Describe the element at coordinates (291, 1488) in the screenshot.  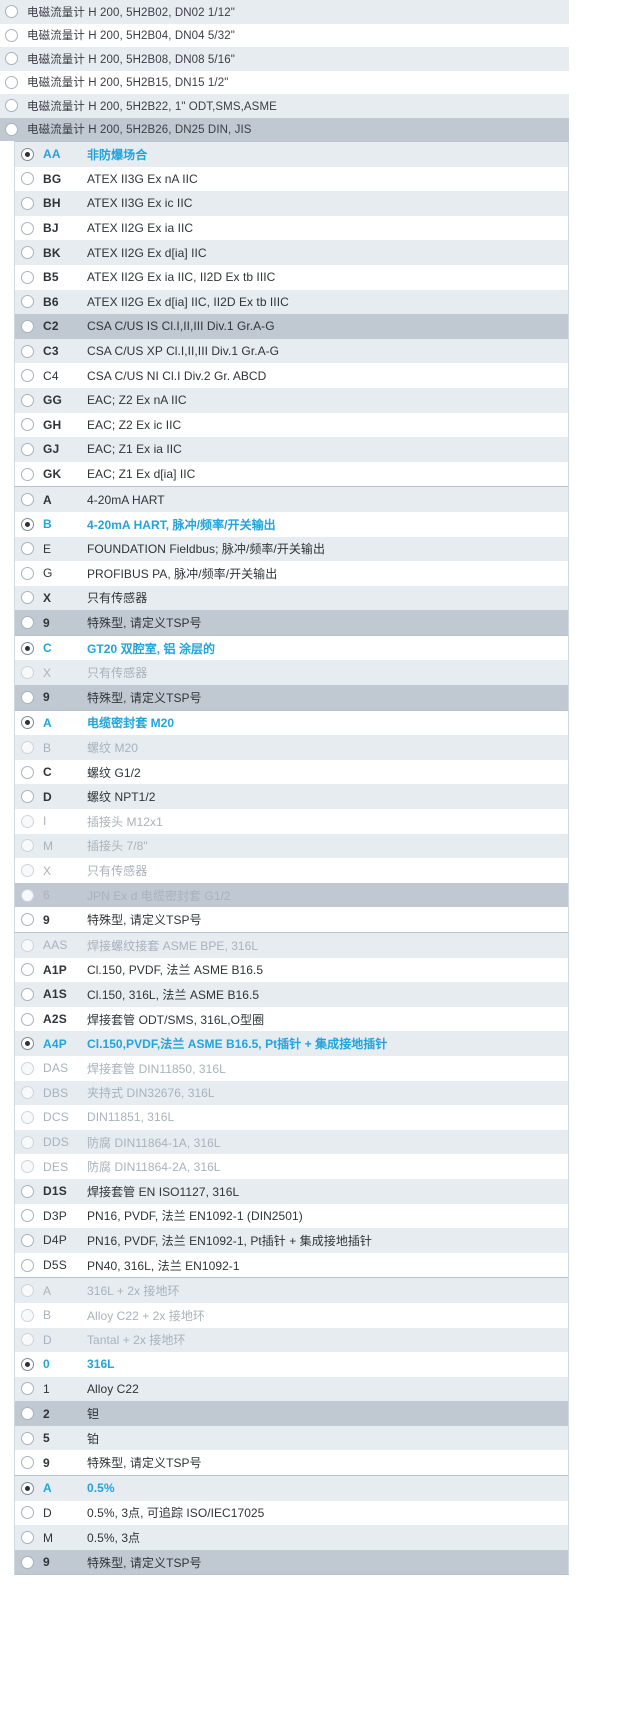
I see `option-row-a: A 0.5%` at that location.